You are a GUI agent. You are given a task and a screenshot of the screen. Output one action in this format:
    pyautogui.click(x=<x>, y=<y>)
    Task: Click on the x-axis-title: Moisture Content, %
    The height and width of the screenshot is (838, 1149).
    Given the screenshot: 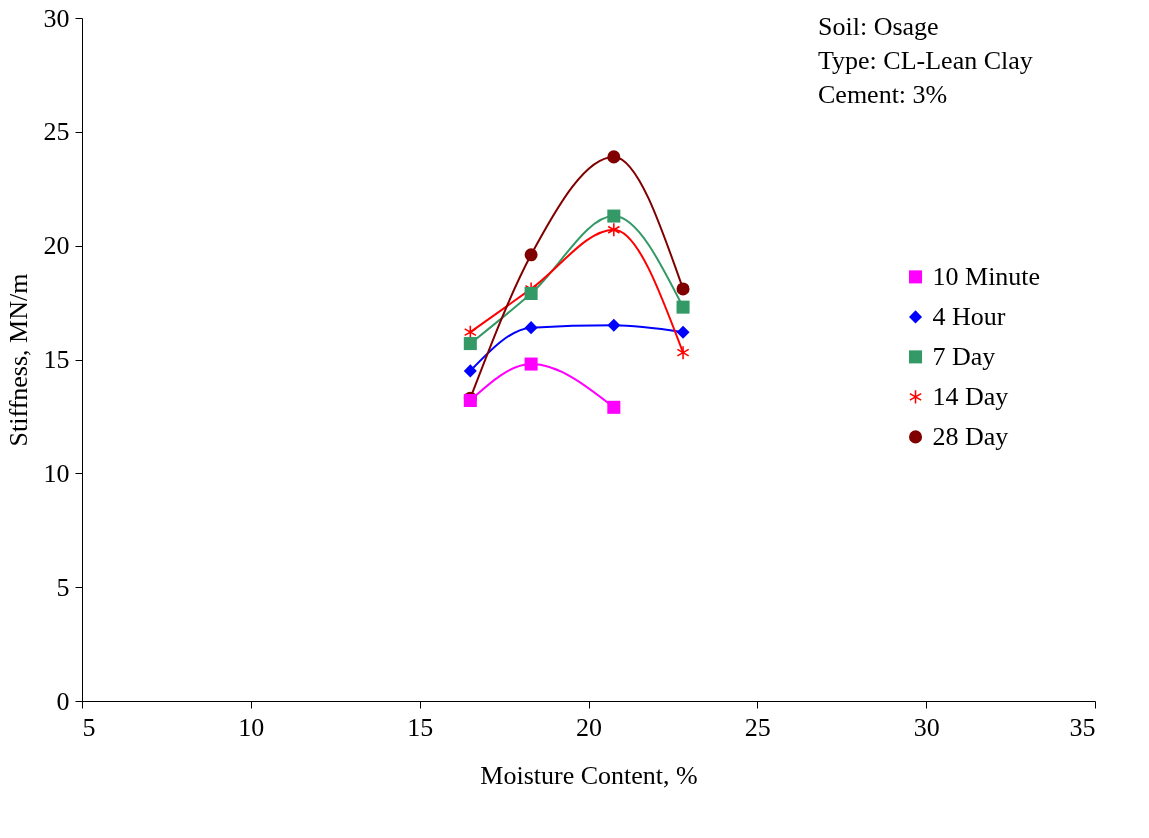 What is the action you would take?
    pyautogui.click(x=589, y=775)
    